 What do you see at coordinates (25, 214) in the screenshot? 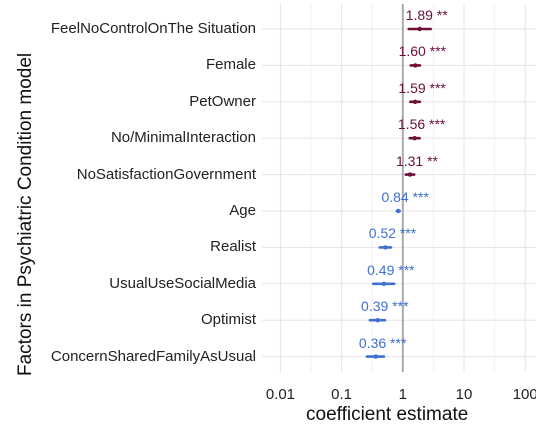
I see `y-axis-title: Factors in Psychiatric Condition model` at bounding box center [25, 214].